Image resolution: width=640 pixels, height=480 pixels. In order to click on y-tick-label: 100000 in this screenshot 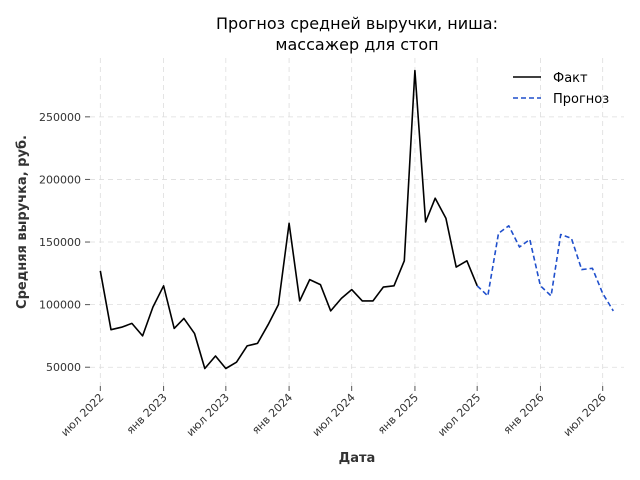, I will do `click(60, 305)`.